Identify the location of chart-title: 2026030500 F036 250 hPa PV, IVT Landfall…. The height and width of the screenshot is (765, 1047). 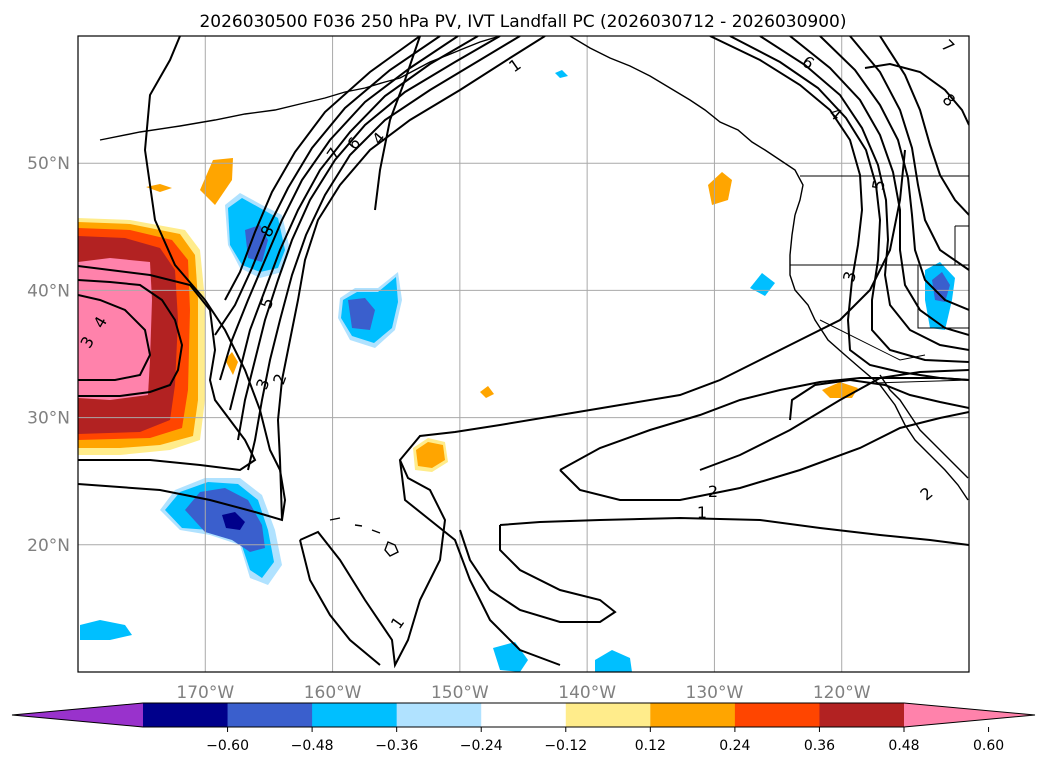
(522, 22).